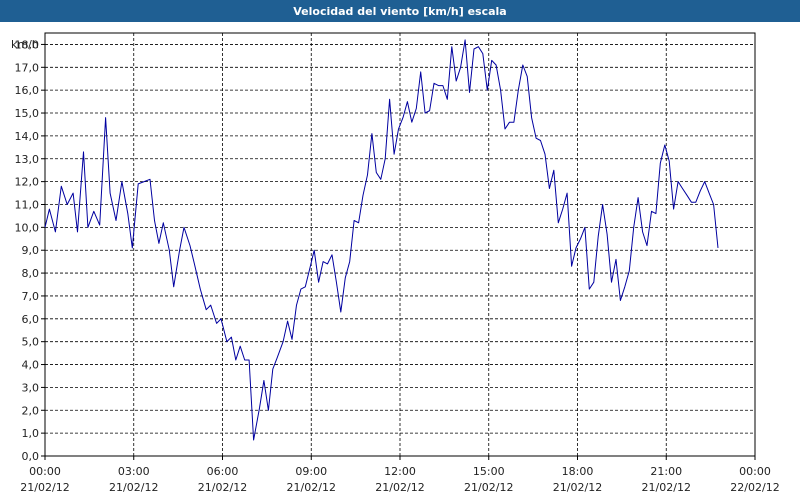 Image resolution: width=800 pixels, height=500 pixels. I want to click on chart-title: Velocidad del viento [km/h] escala, so click(400, 11).